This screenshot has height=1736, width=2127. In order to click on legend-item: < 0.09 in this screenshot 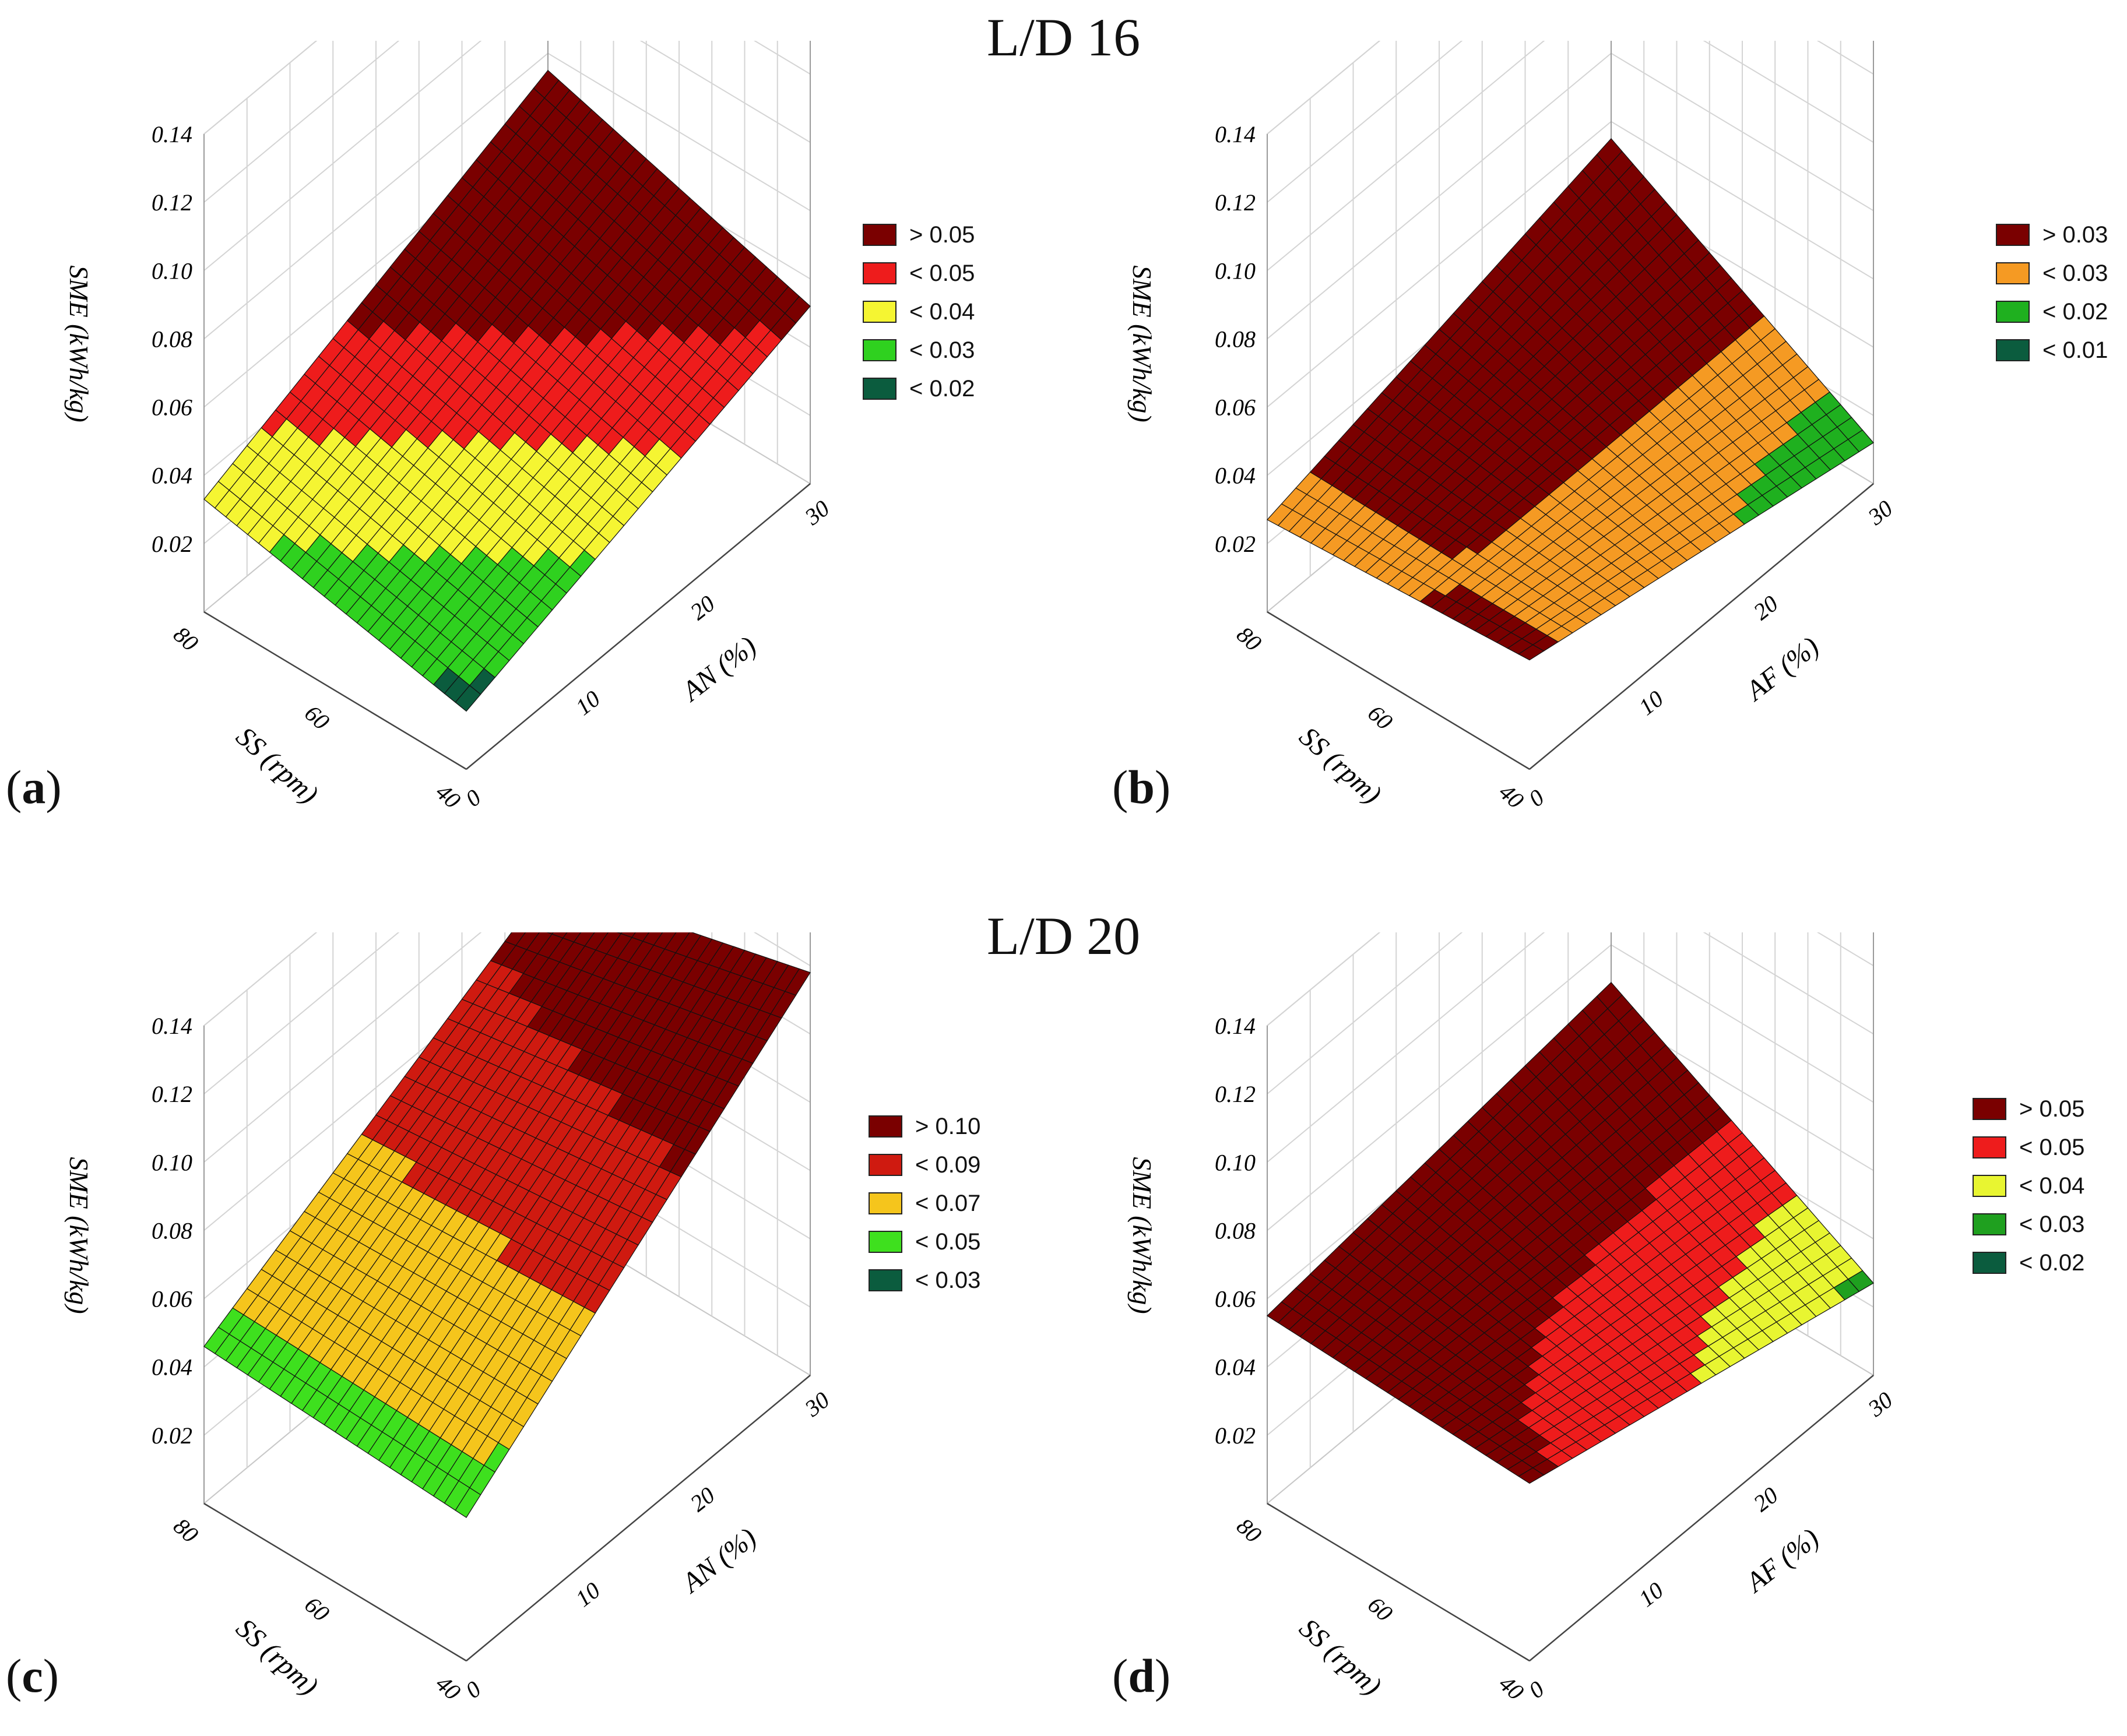, I will do `click(924, 1165)`.